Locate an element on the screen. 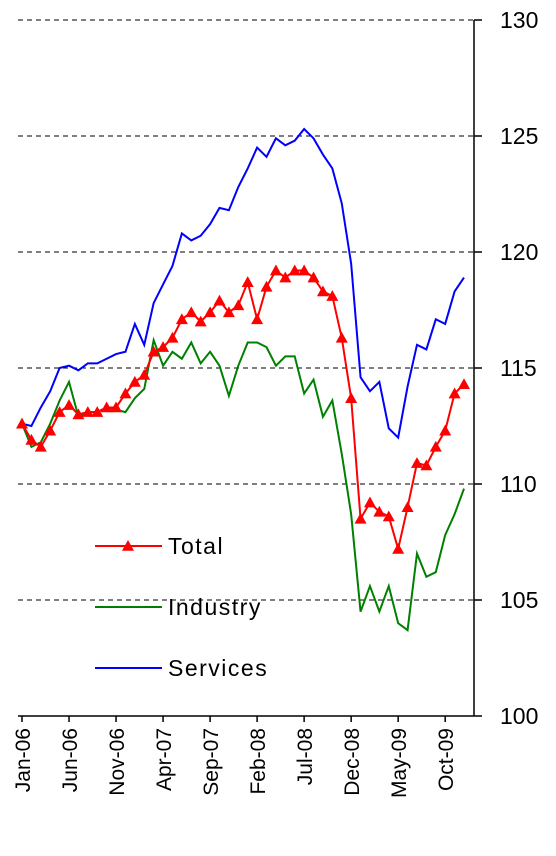  y-tick-label: 115 is located at coordinates (518, 368).